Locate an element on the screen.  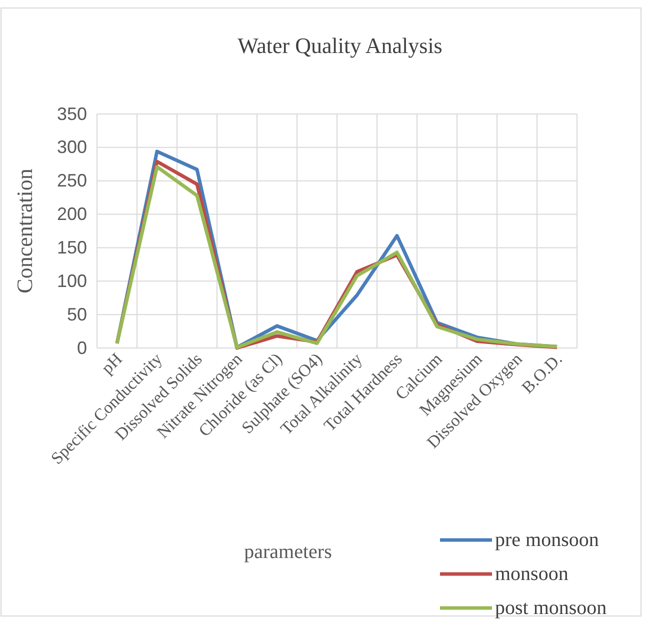
legend-label: pre monsoon is located at coordinates (547, 540).